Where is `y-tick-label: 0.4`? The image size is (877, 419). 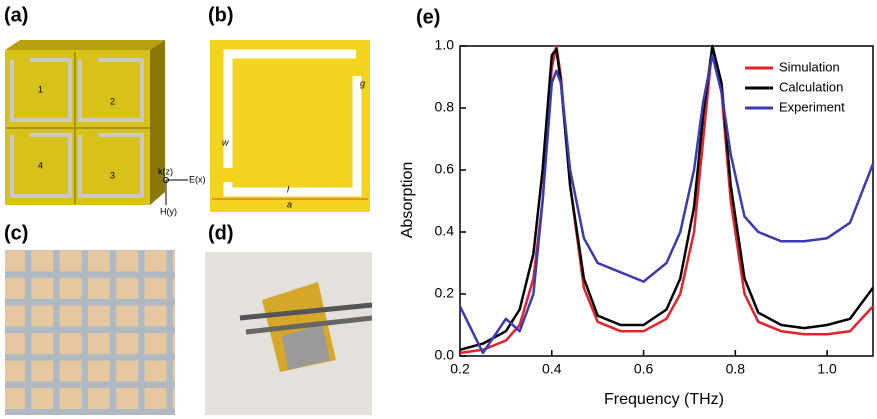 y-tick-label: 0.4 is located at coordinates (445, 231).